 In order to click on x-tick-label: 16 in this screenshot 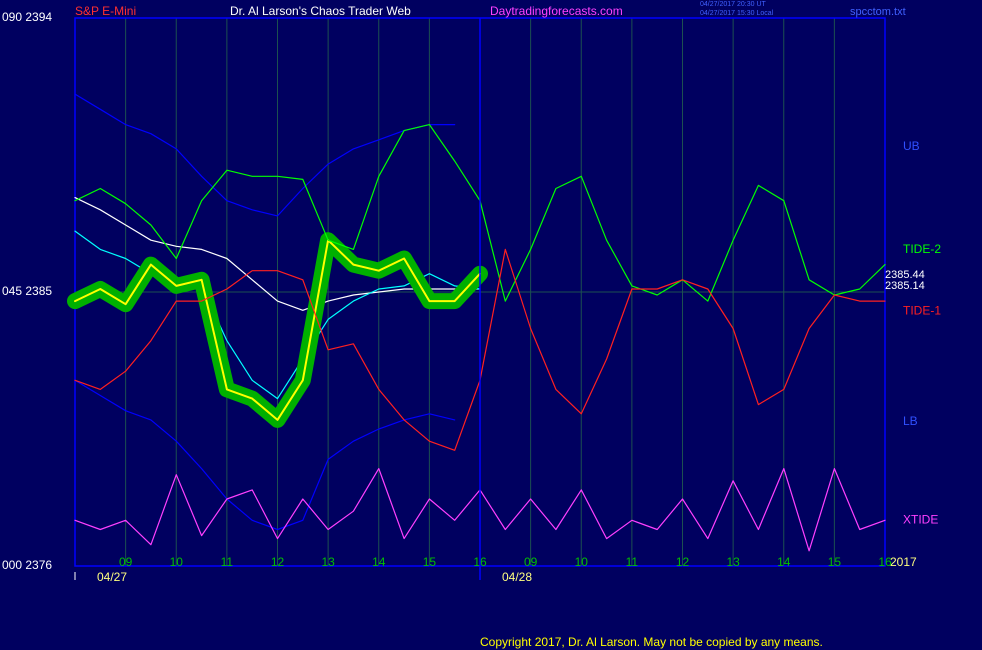, I will do `click(885, 562)`.